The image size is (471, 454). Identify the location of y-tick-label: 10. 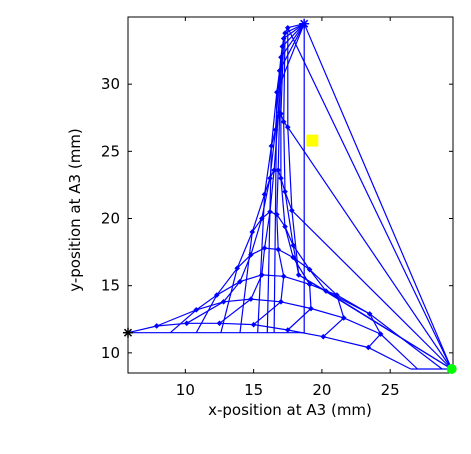
(110, 353).